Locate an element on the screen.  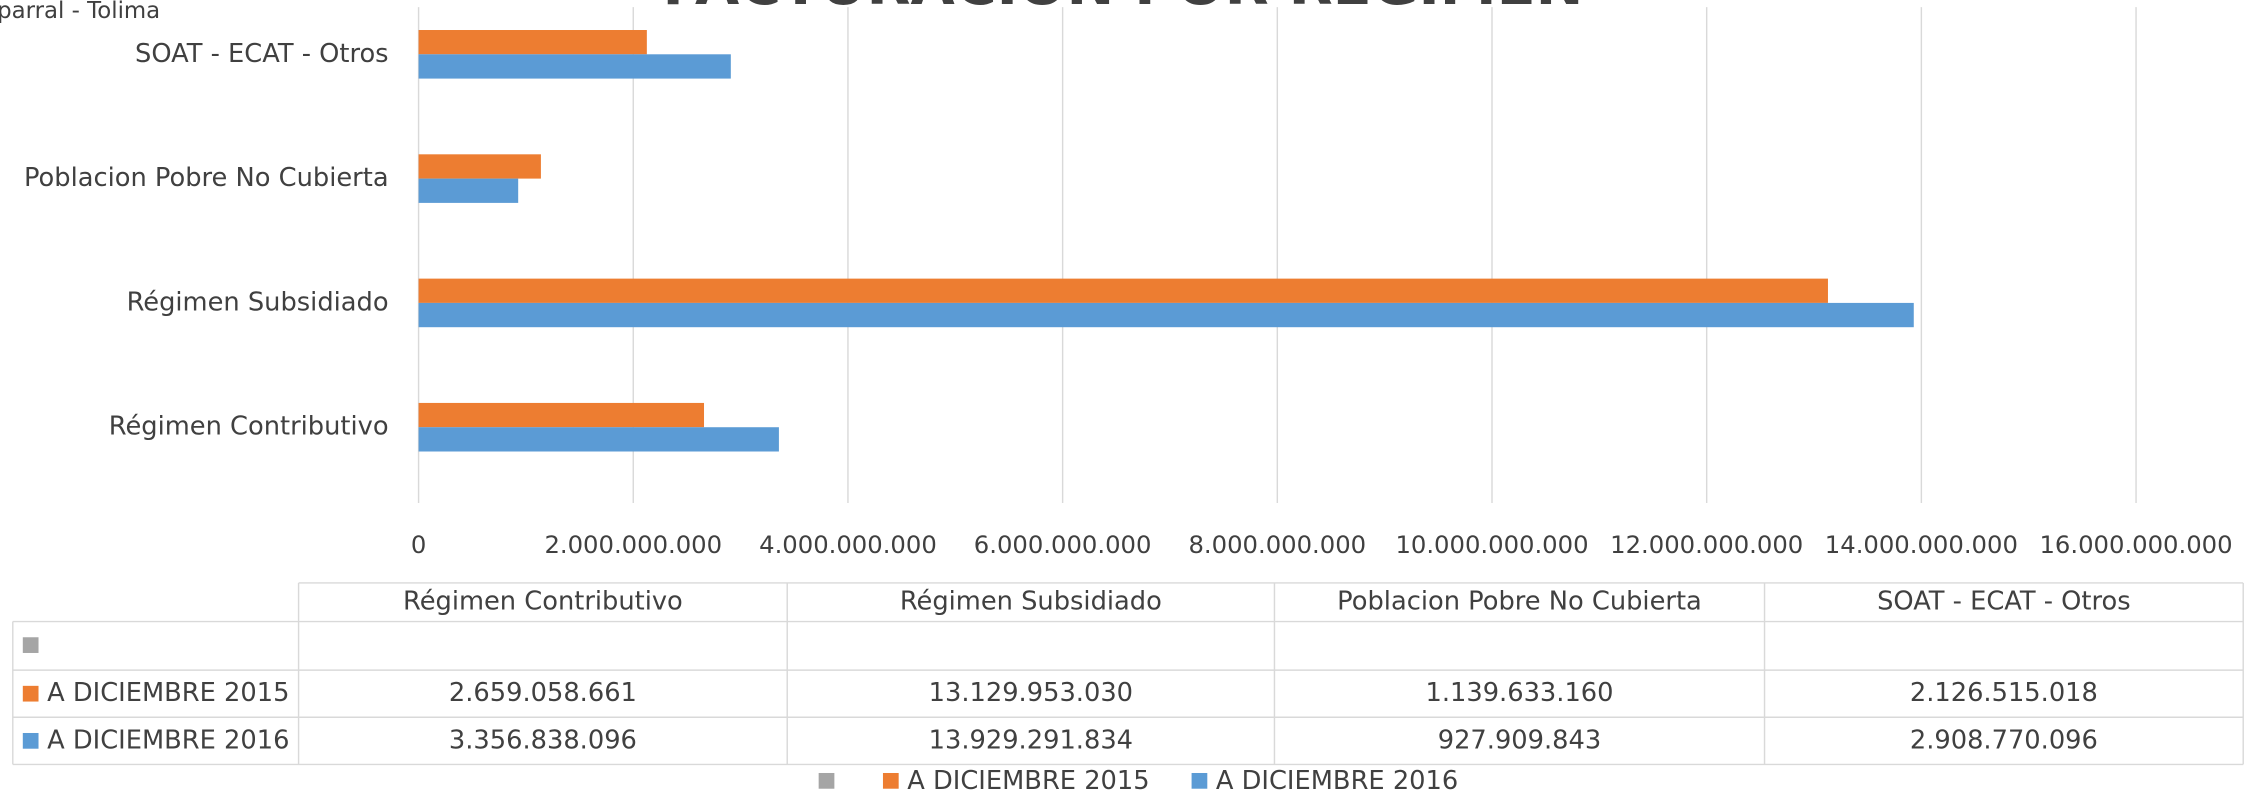
x-tick-label: 16.000.000.000 is located at coordinates (2135, 544).